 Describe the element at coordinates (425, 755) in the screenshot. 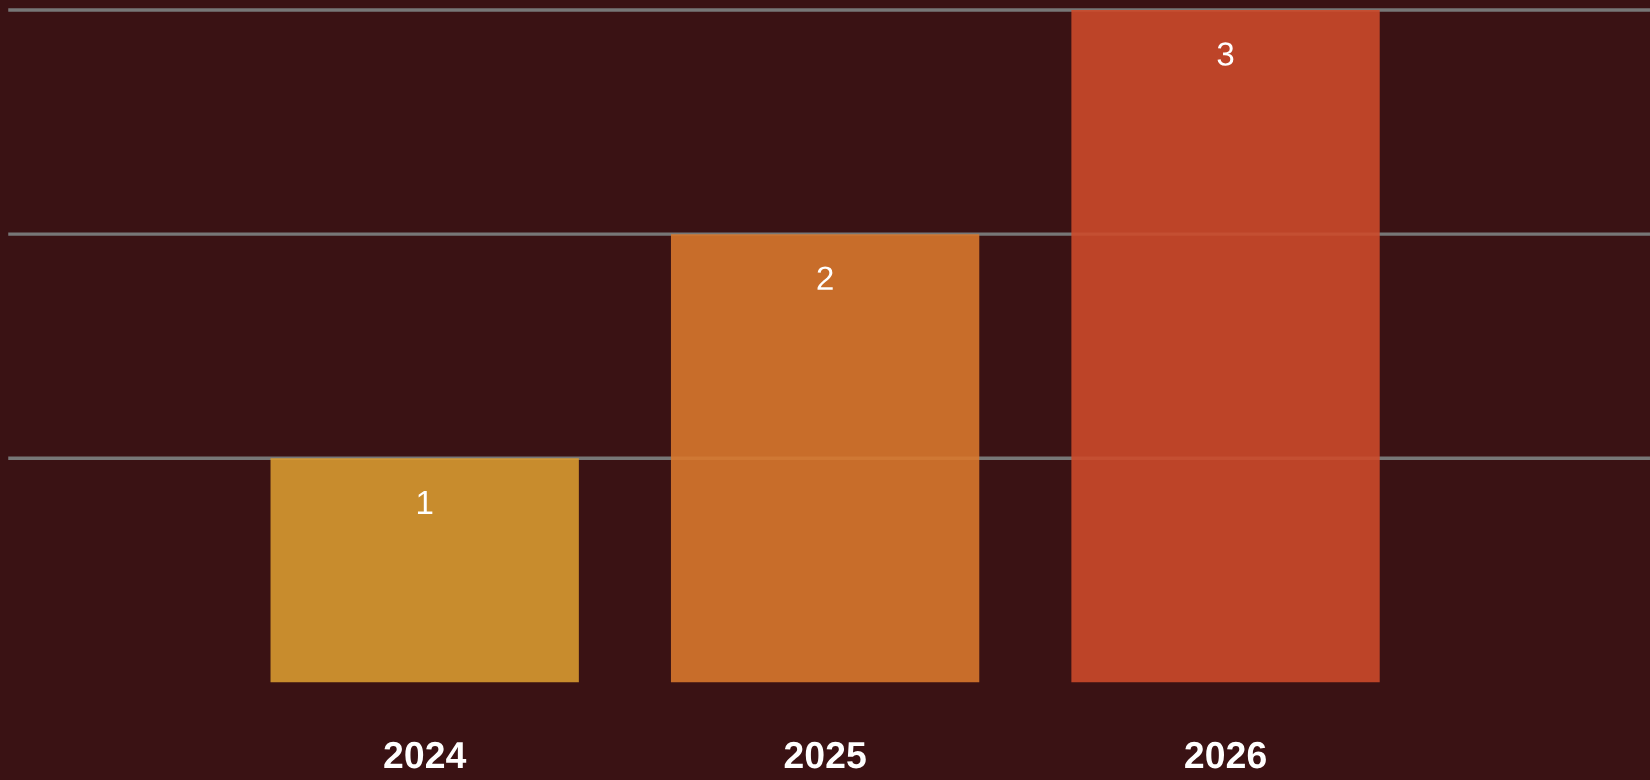

I see `x-tick-label: 2024` at that location.